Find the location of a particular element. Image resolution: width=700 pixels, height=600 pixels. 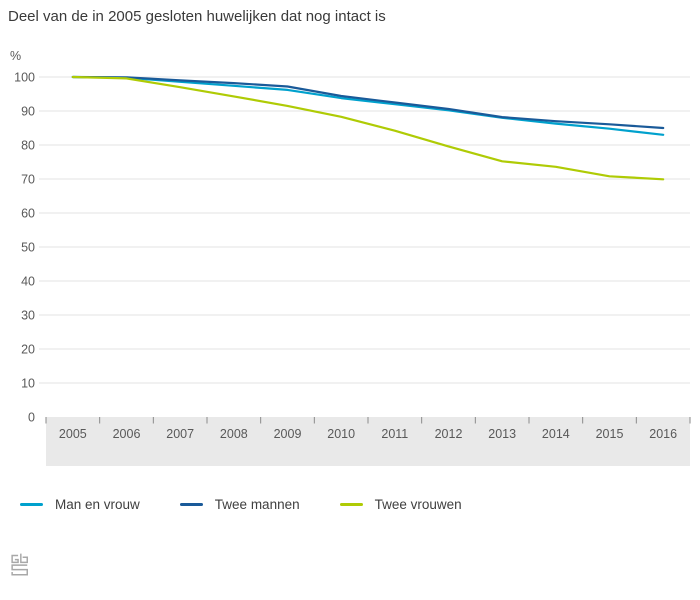

x-axis-year-label: 2006 is located at coordinates (127, 434).